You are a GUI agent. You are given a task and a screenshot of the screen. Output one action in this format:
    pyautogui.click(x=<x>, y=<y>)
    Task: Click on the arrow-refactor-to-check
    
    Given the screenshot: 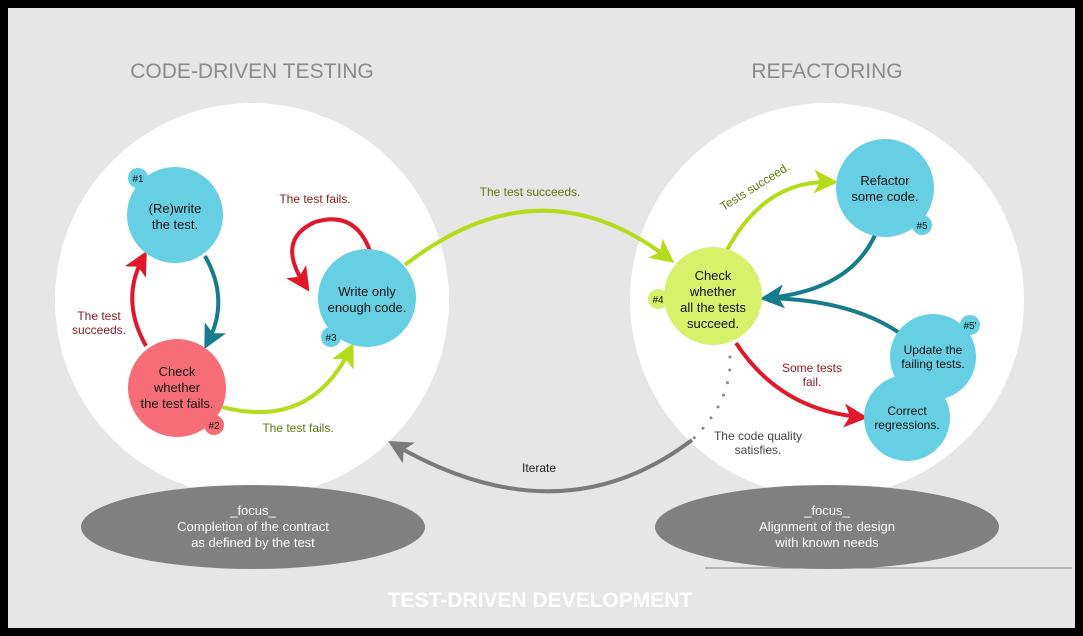 What is the action you would take?
    pyautogui.click(x=818, y=271)
    